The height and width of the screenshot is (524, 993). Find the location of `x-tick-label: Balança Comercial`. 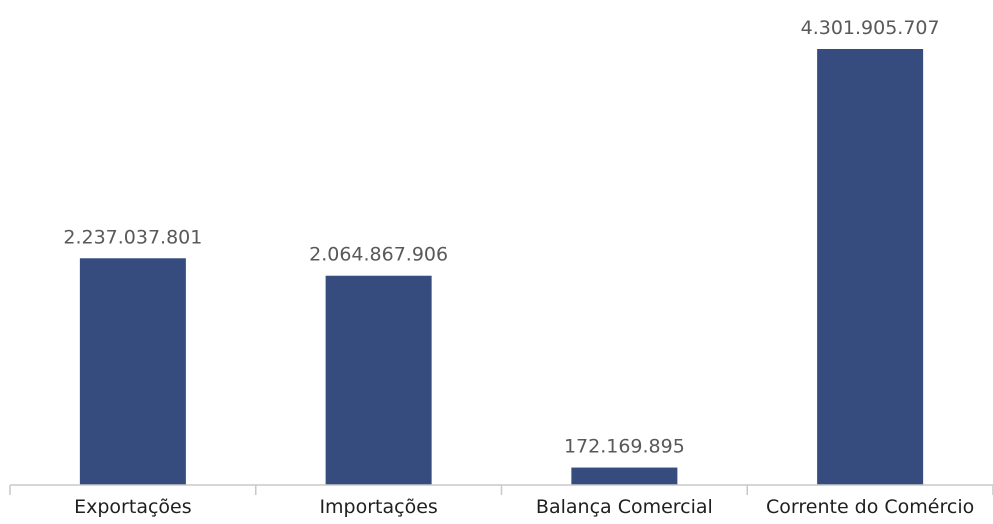

x-tick-label: Balança Comercial is located at coordinates (624, 507).